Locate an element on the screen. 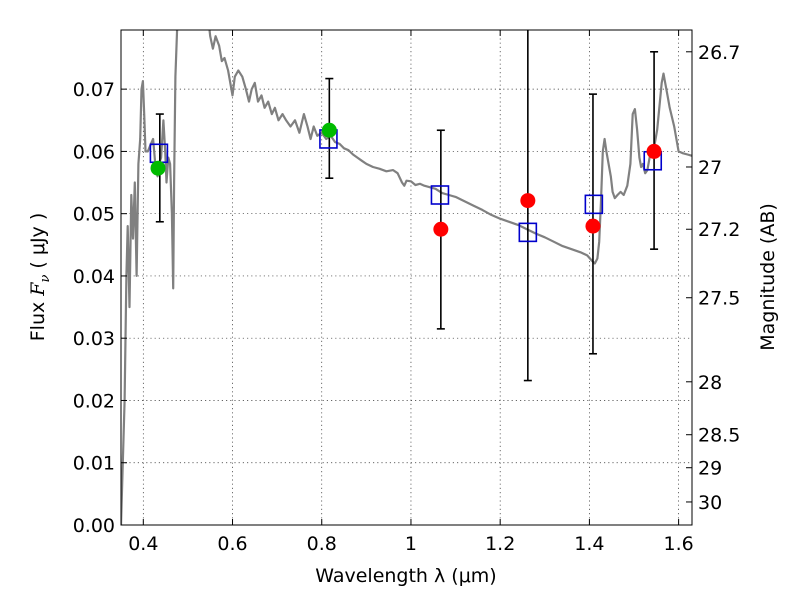  y2-tick-label: 29 is located at coordinates (710, 469).